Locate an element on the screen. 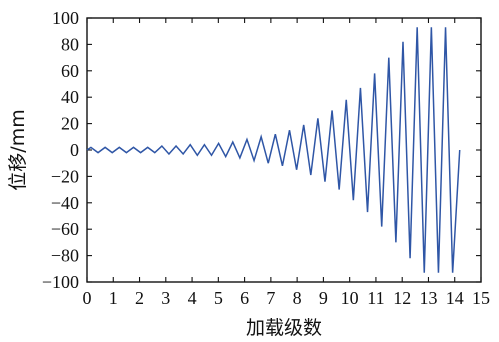  y-axis-label: 位移/mm is located at coordinates (18, 149).